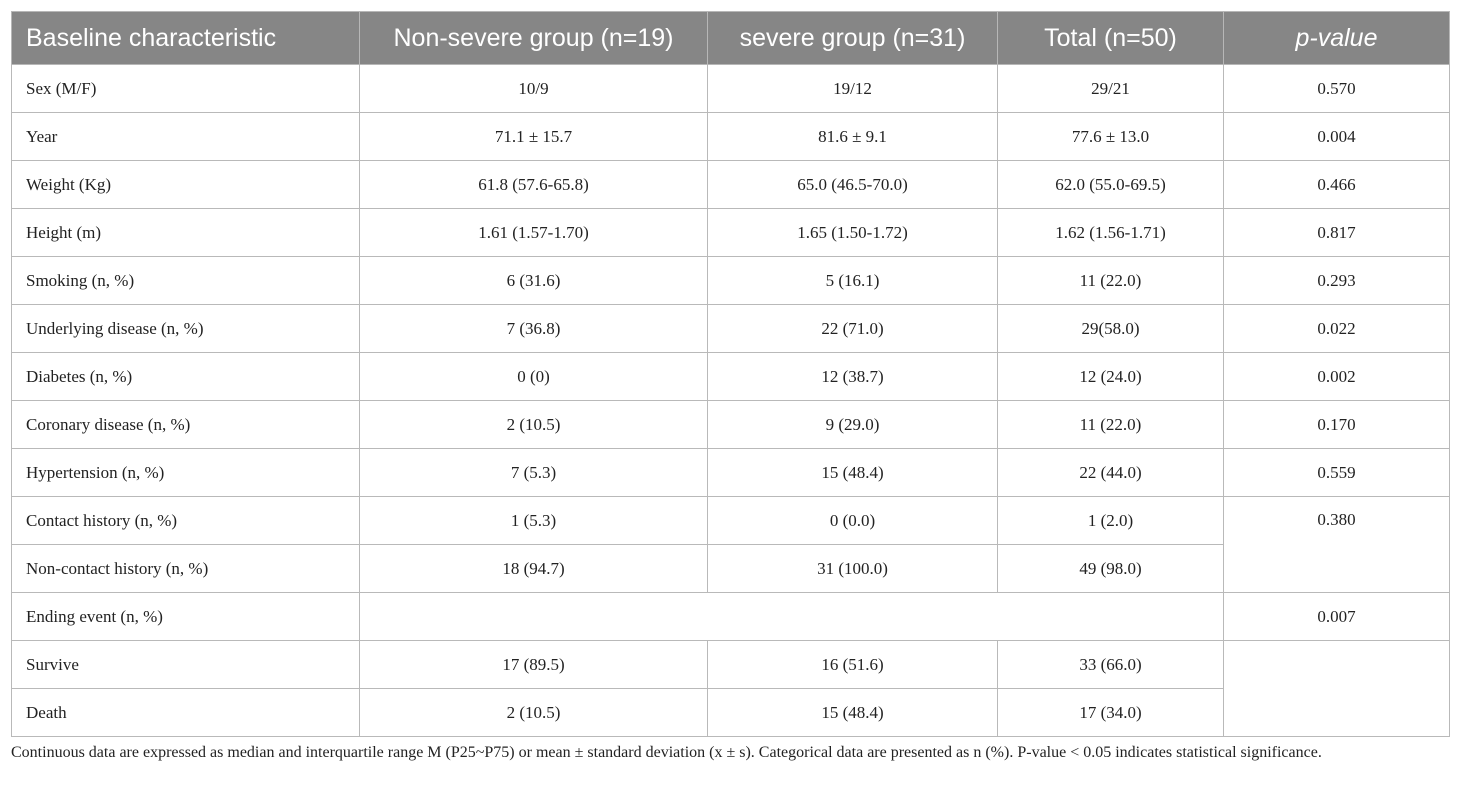 This screenshot has width=1460, height=798. Describe the element at coordinates (533, 280) in the screenshot. I see `cell-non-severe: 6 (31.6)` at that location.